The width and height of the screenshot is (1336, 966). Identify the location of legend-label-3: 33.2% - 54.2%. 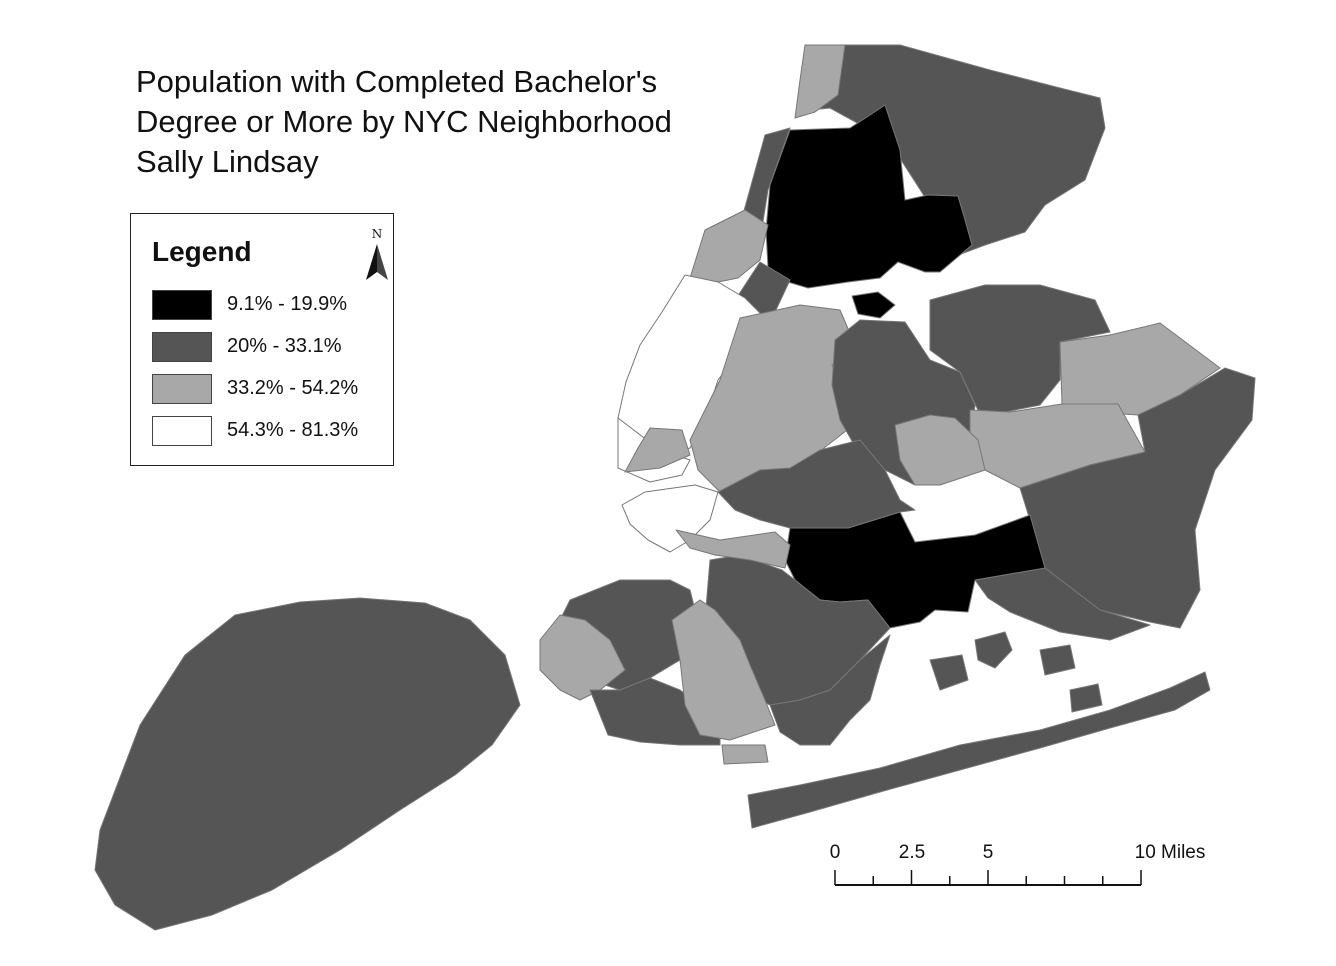
(293, 388).